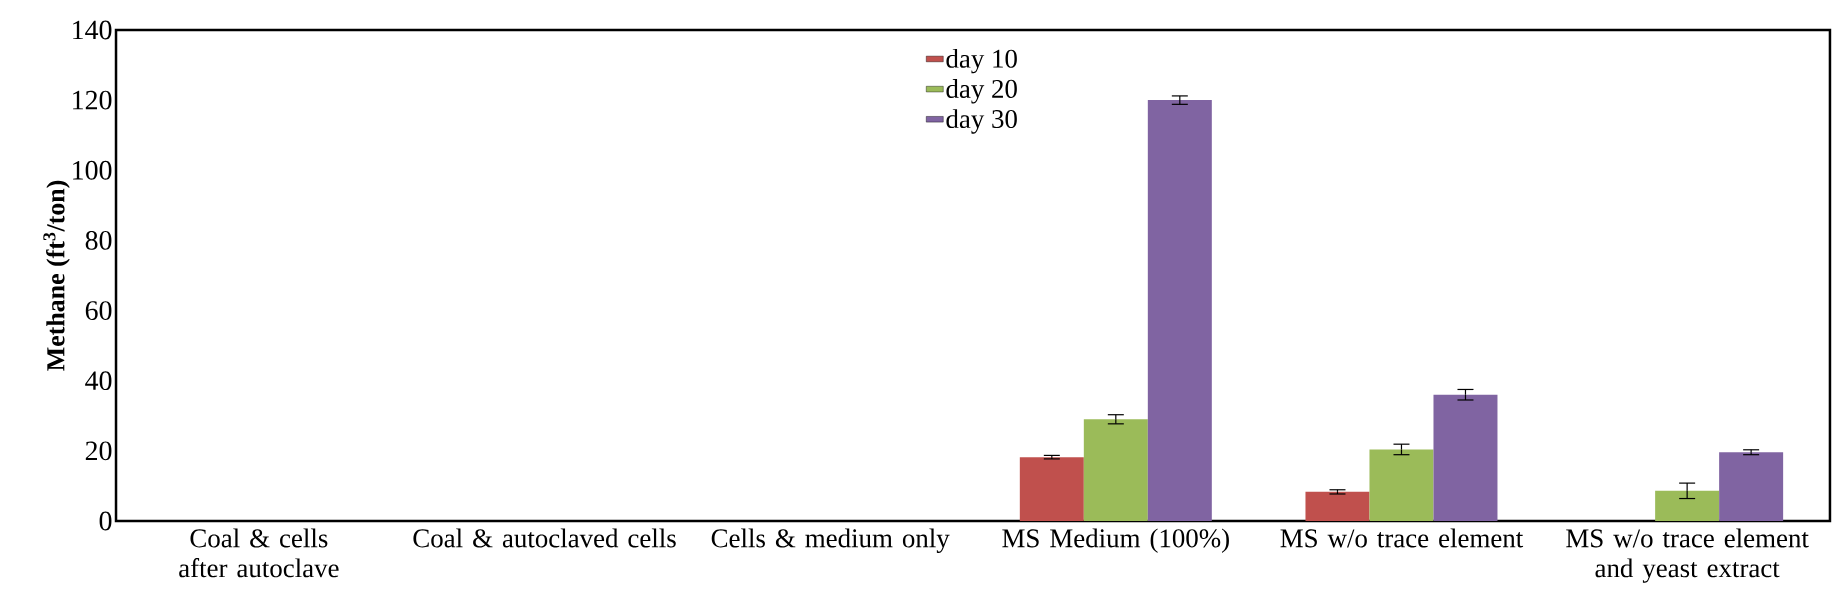 Image resolution: width=1837 pixels, height=616 pixels. Describe the element at coordinates (1687, 555) in the screenshot. I see `x-tick-label: MS w/o trace element and yeast extract` at that location.